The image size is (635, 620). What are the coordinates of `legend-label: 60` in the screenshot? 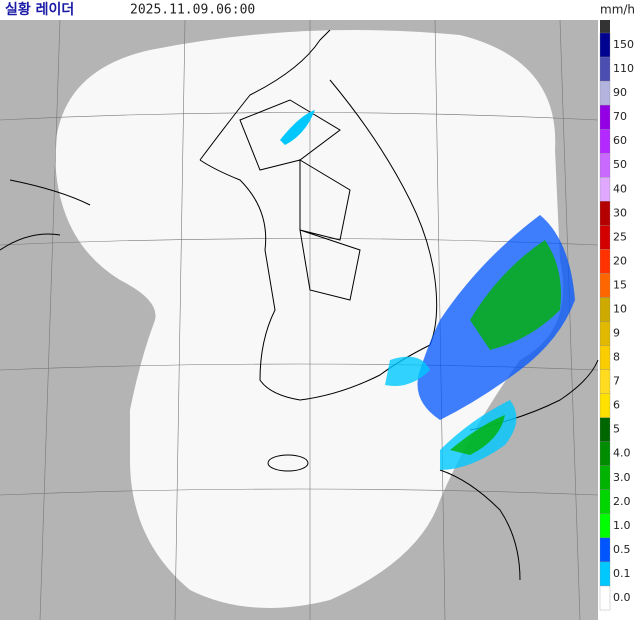 It's located at (620, 140).